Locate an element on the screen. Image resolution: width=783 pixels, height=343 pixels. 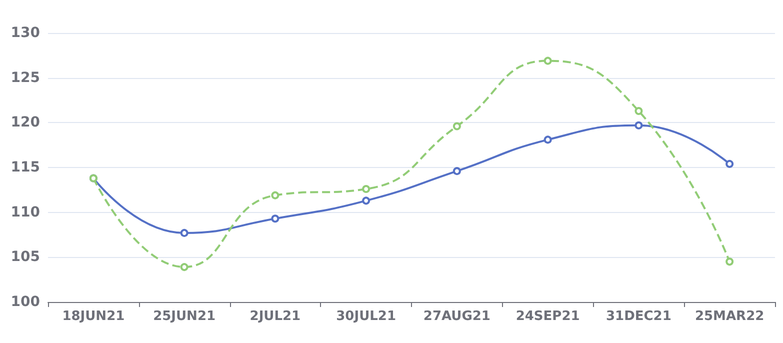
y-tick-label: 125 is located at coordinates (25, 78).